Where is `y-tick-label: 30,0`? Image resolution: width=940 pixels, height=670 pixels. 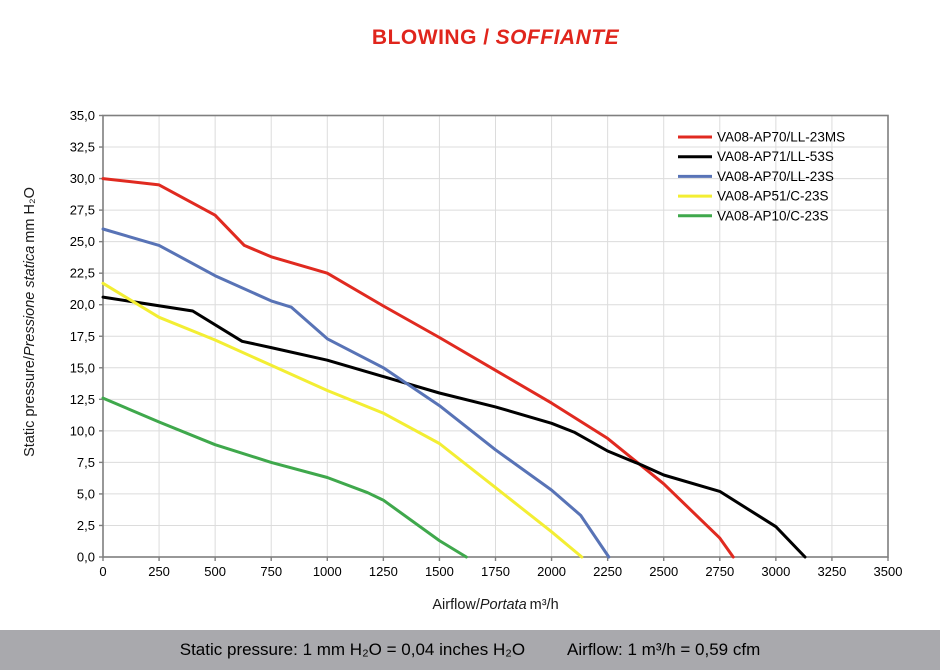
y-tick-label: 30,0 is located at coordinates (82, 178).